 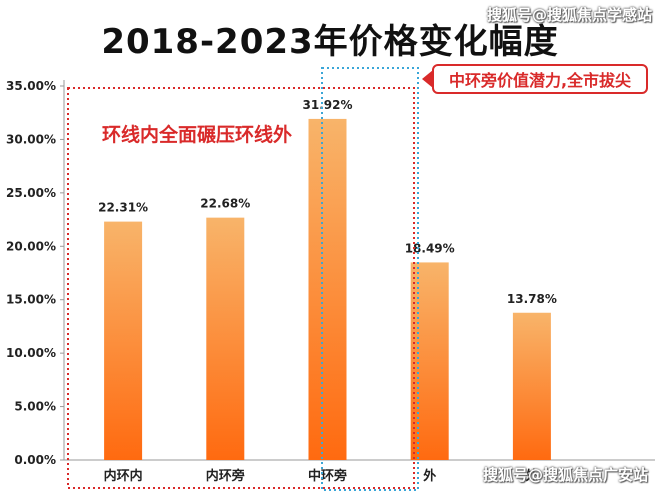 I want to click on region-annotation: 环线内全面碾压环线外, so click(x=197, y=135).